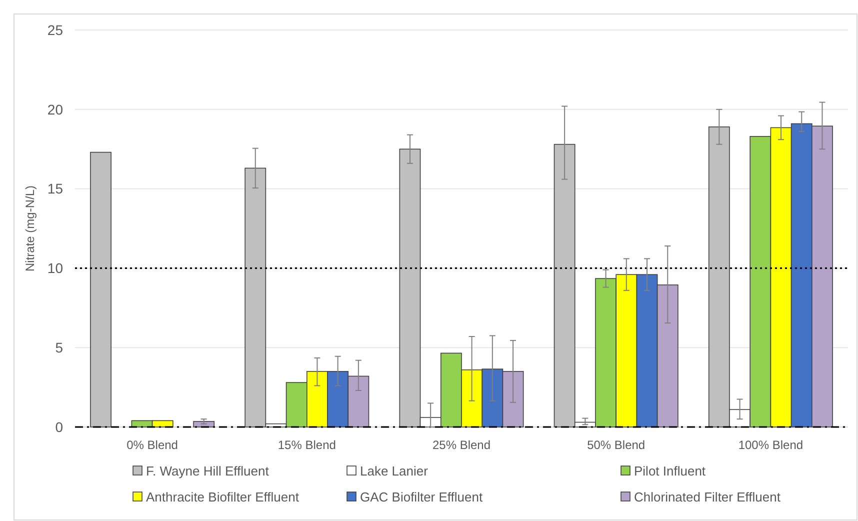 This screenshot has height=521, width=858. I want to click on y-axis-title: Nitrate (mg-N/L), so click(30, 228).